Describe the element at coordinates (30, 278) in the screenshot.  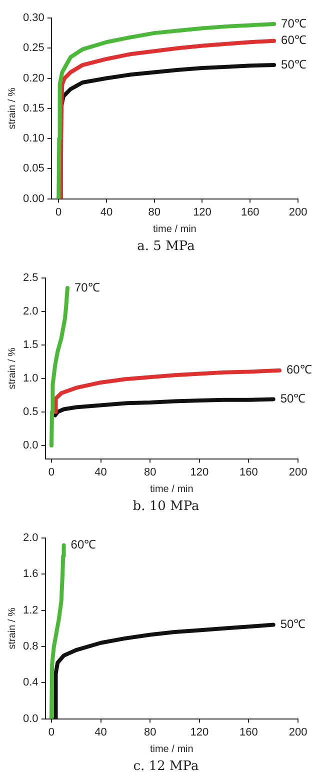
I see `y-tick-label: 2.5` at that location.